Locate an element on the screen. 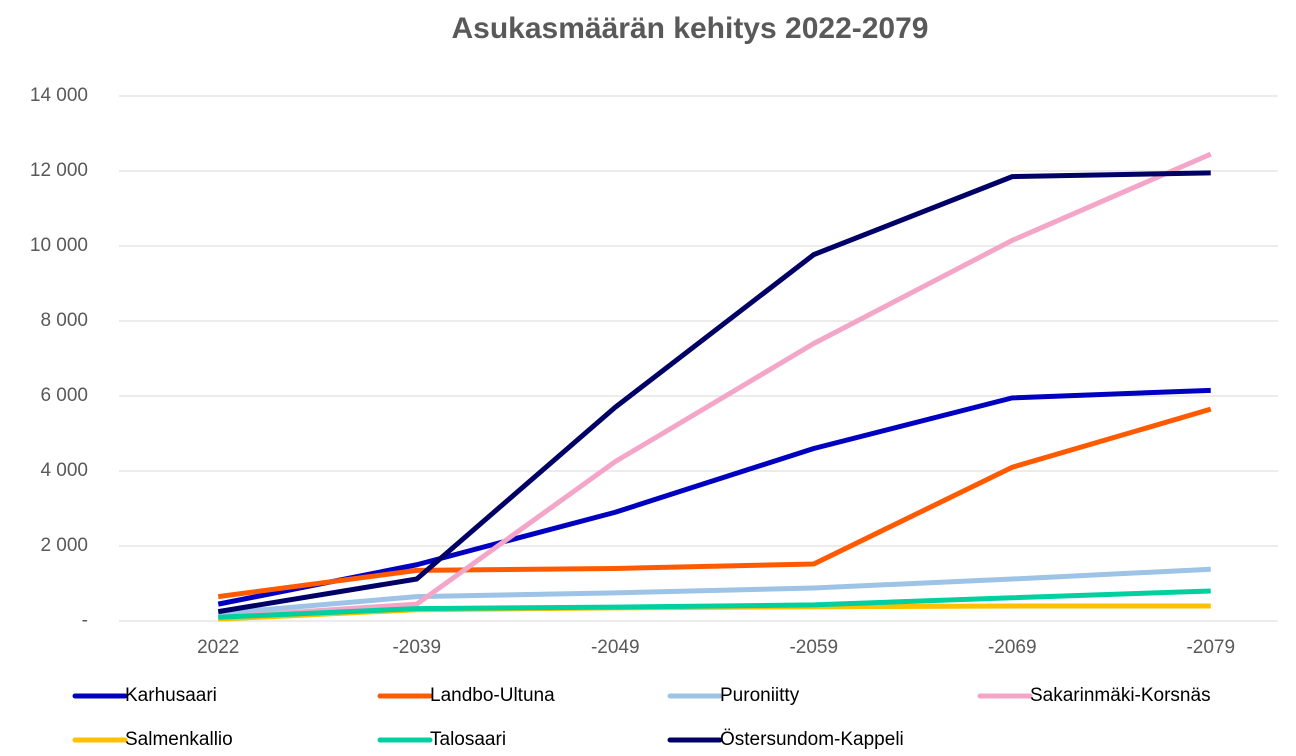 The image size is (1296, 756). x-tick-label: -2079 is located at coordinates (1210, 647).